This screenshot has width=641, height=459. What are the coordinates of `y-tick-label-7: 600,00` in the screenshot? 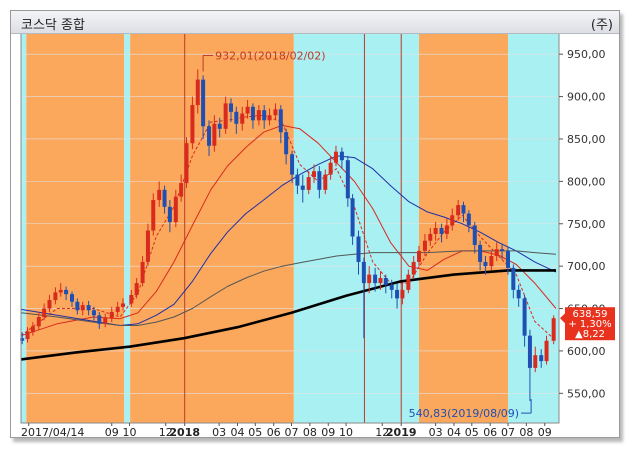 It's located at (586, 351).